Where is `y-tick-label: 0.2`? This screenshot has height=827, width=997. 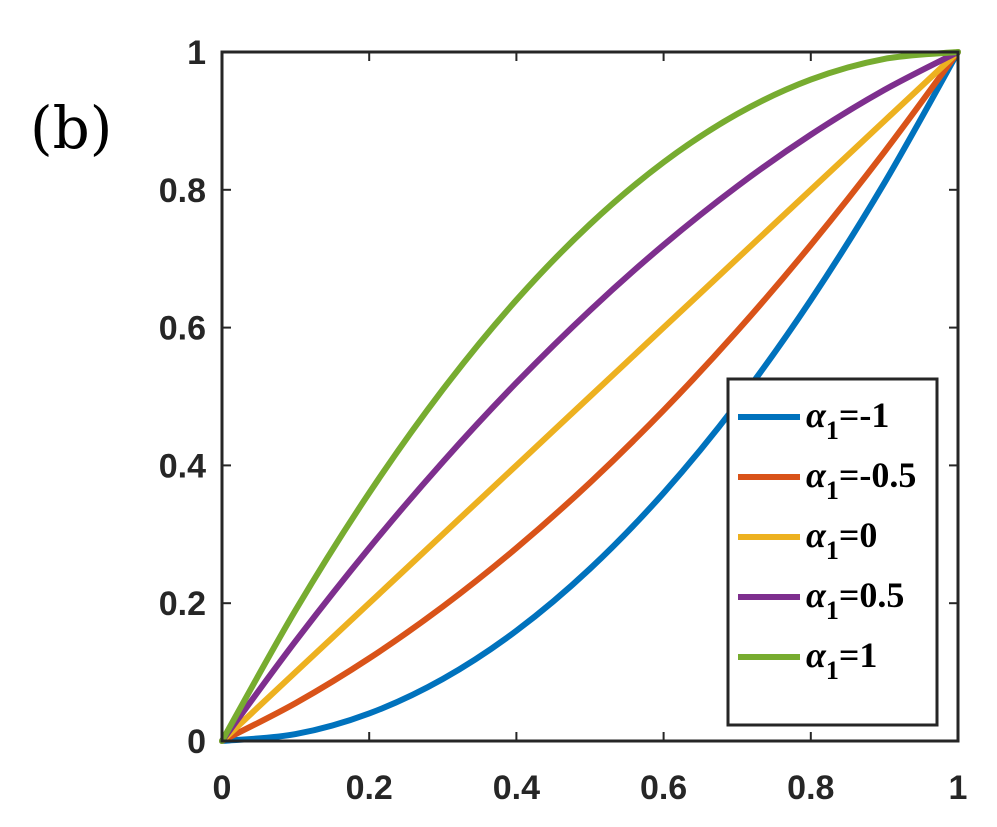
y-tick-label: 0.2 is located at coordinates (182, 604).